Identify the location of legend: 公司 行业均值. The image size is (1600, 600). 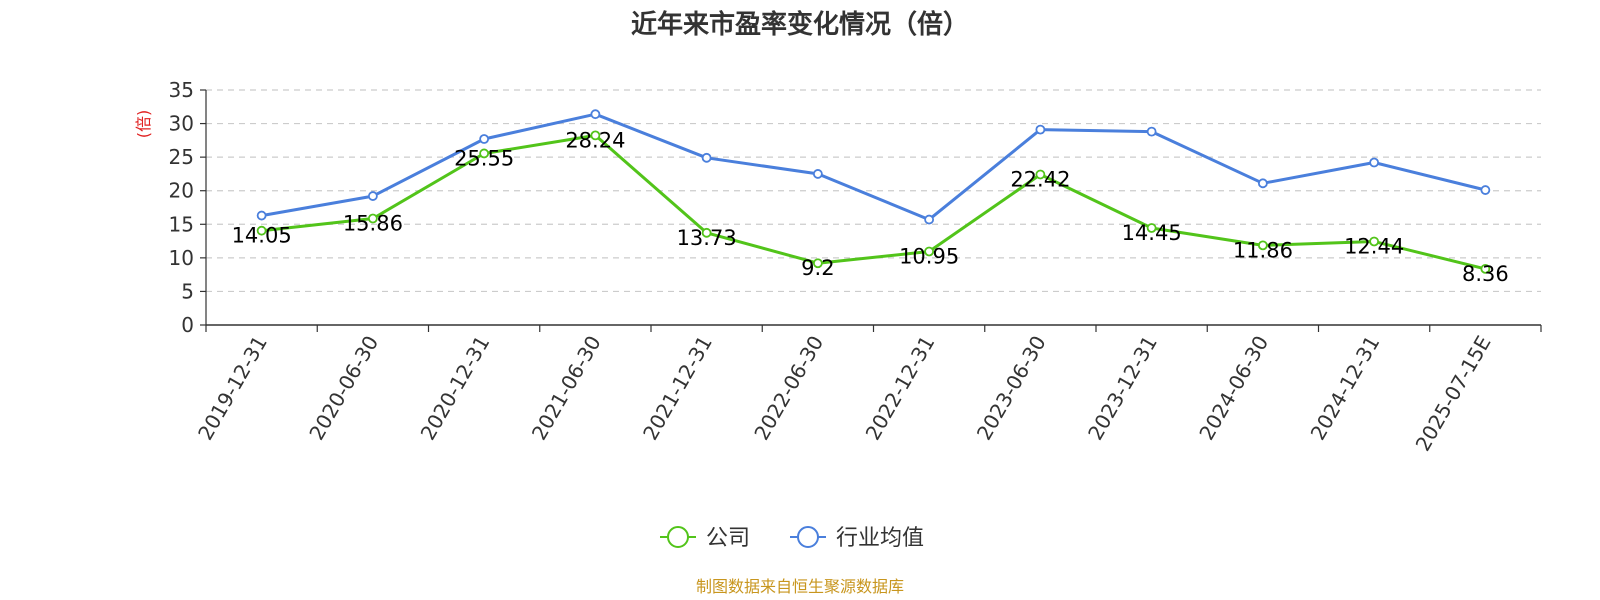
(792, 538).